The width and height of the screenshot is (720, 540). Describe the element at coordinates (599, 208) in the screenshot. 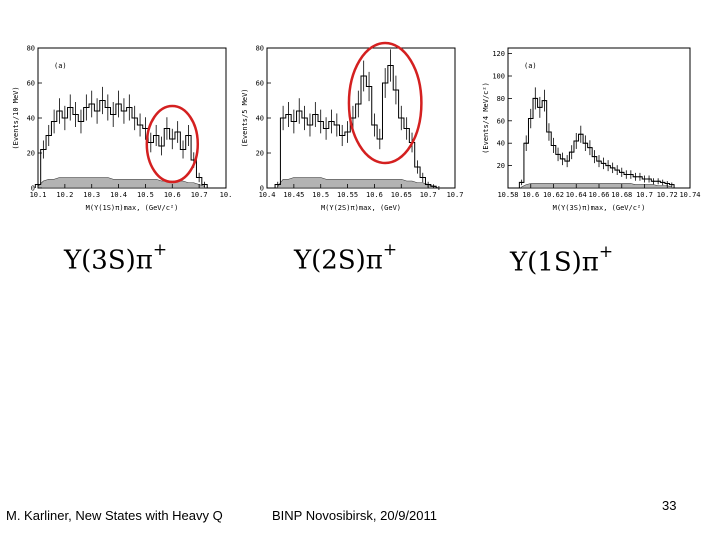

I see `x-axis-label: M(Υ(3S)π)max, (GeV/c²)` at that location.